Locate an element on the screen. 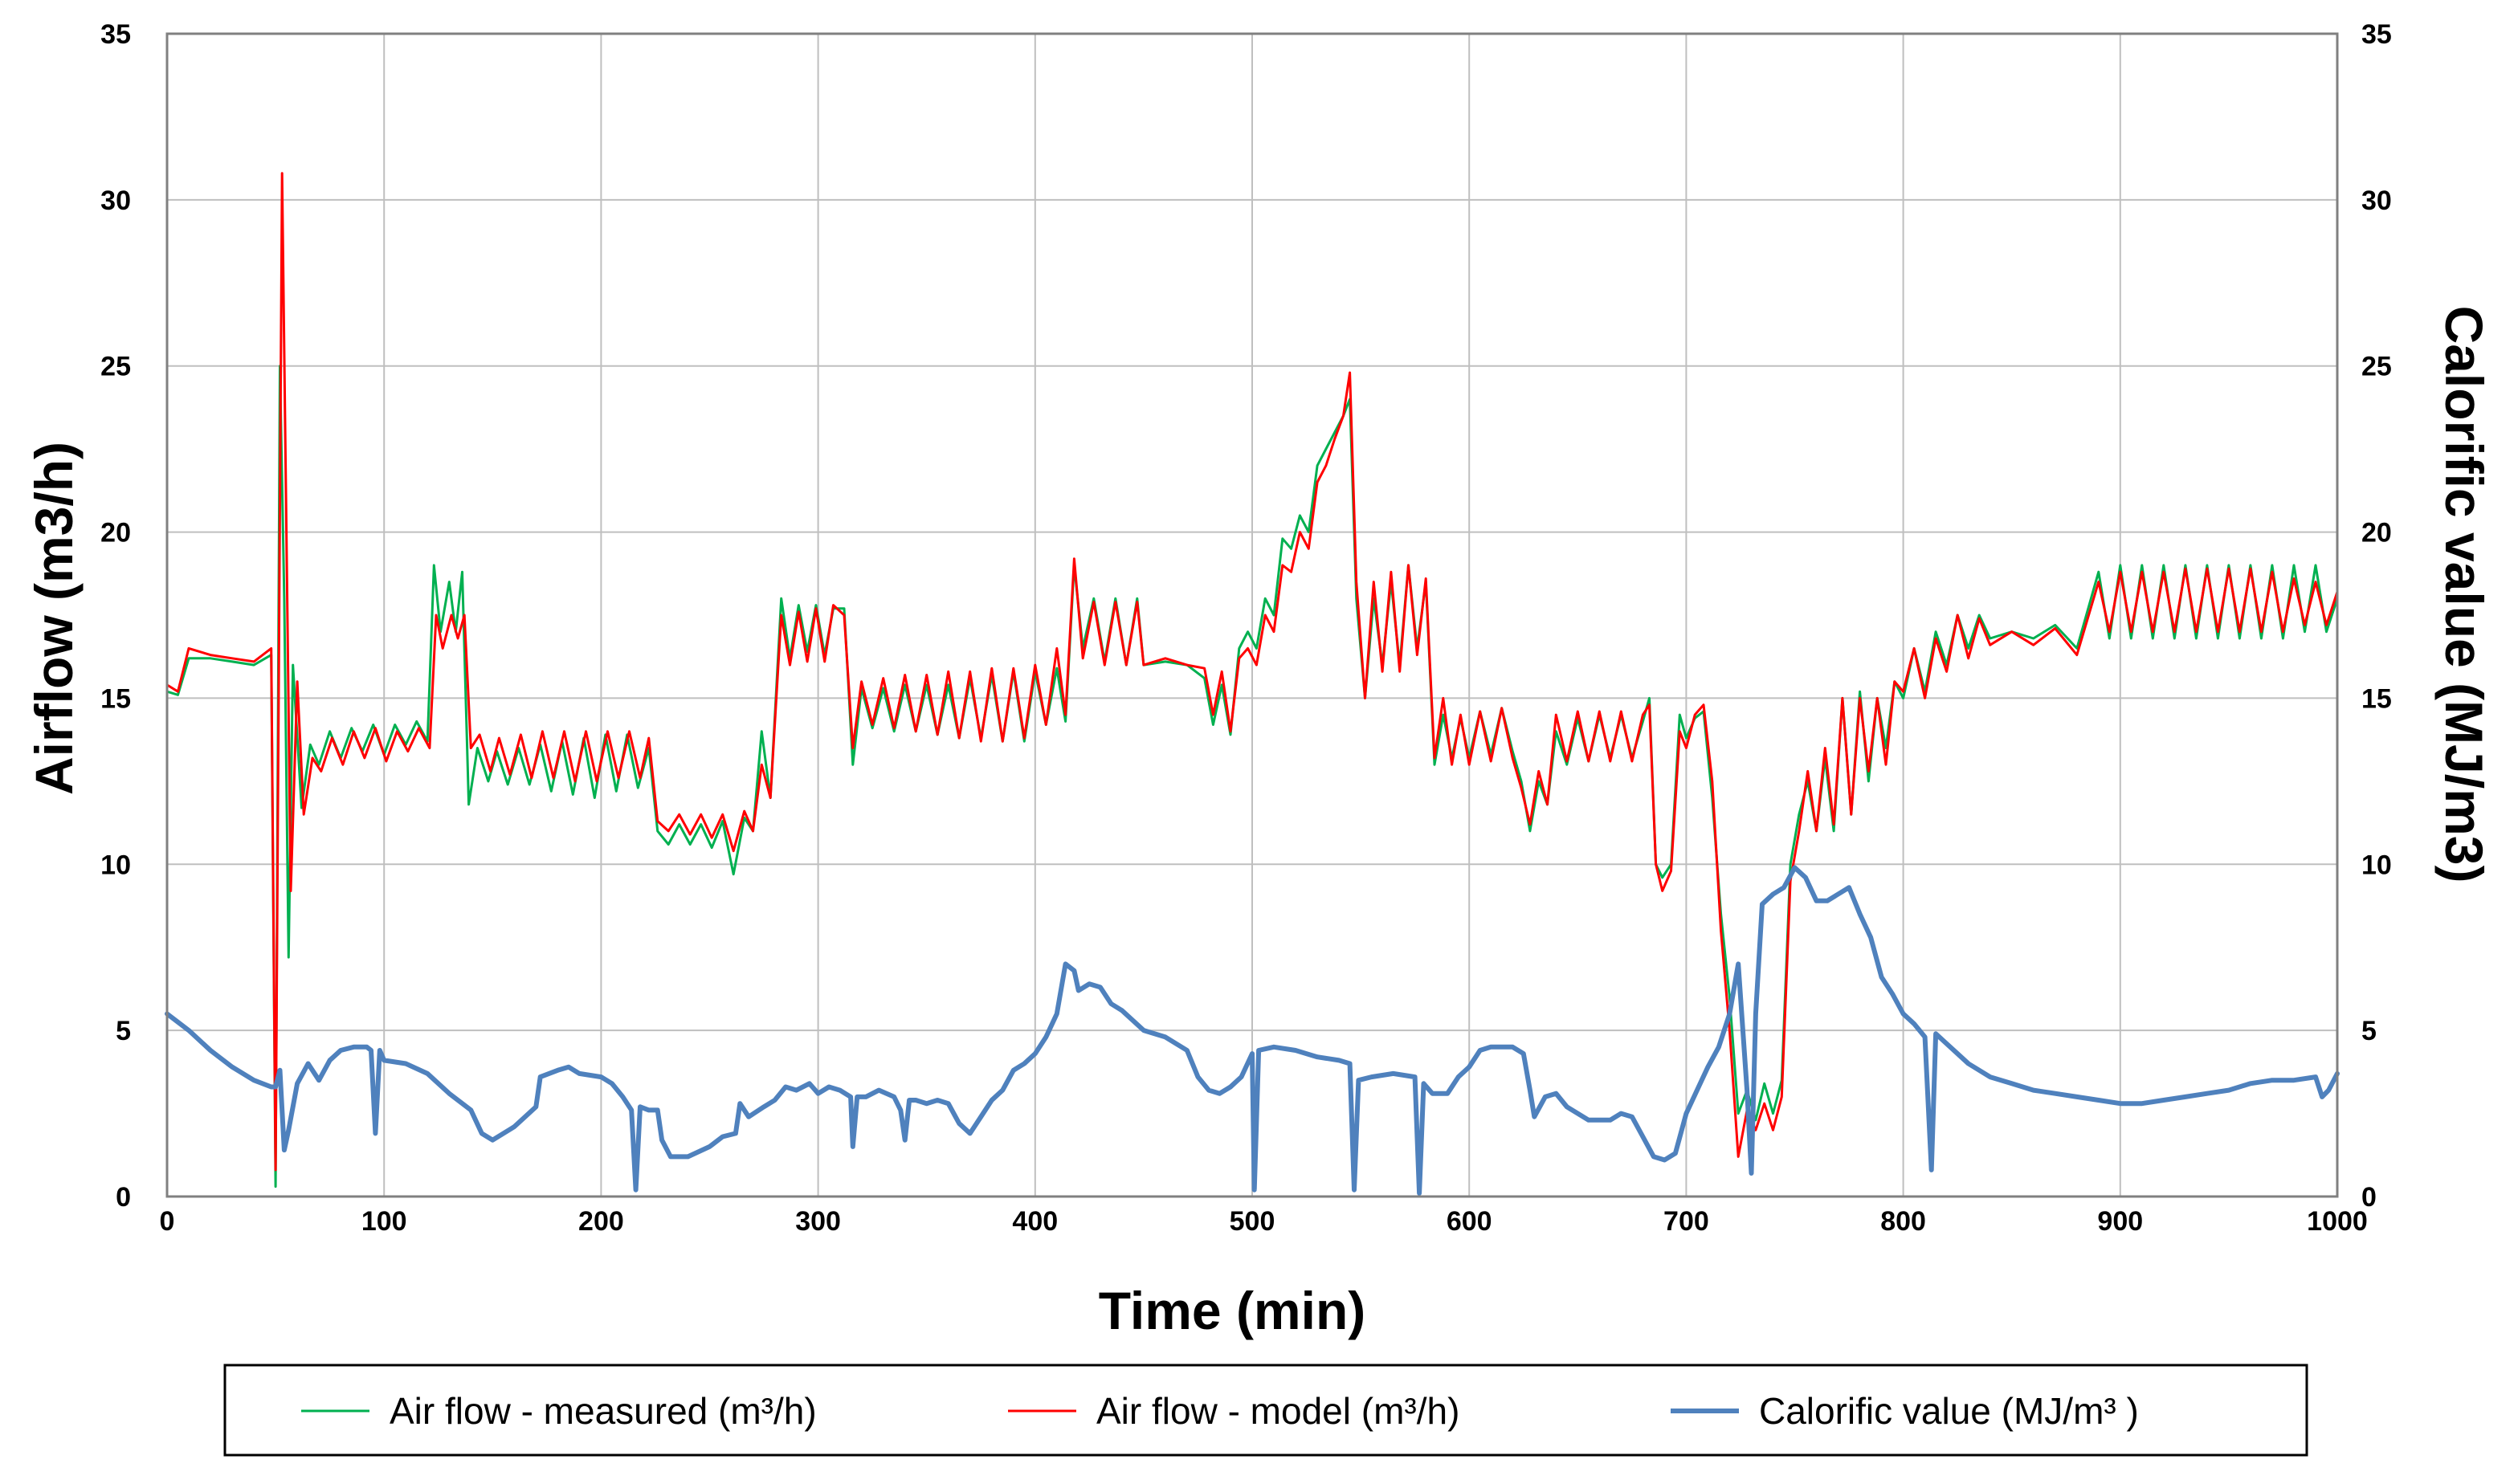 This screenshot has height=1484, width=2518. y-left-tick-label: 15 is located at coordinates (115, 698).